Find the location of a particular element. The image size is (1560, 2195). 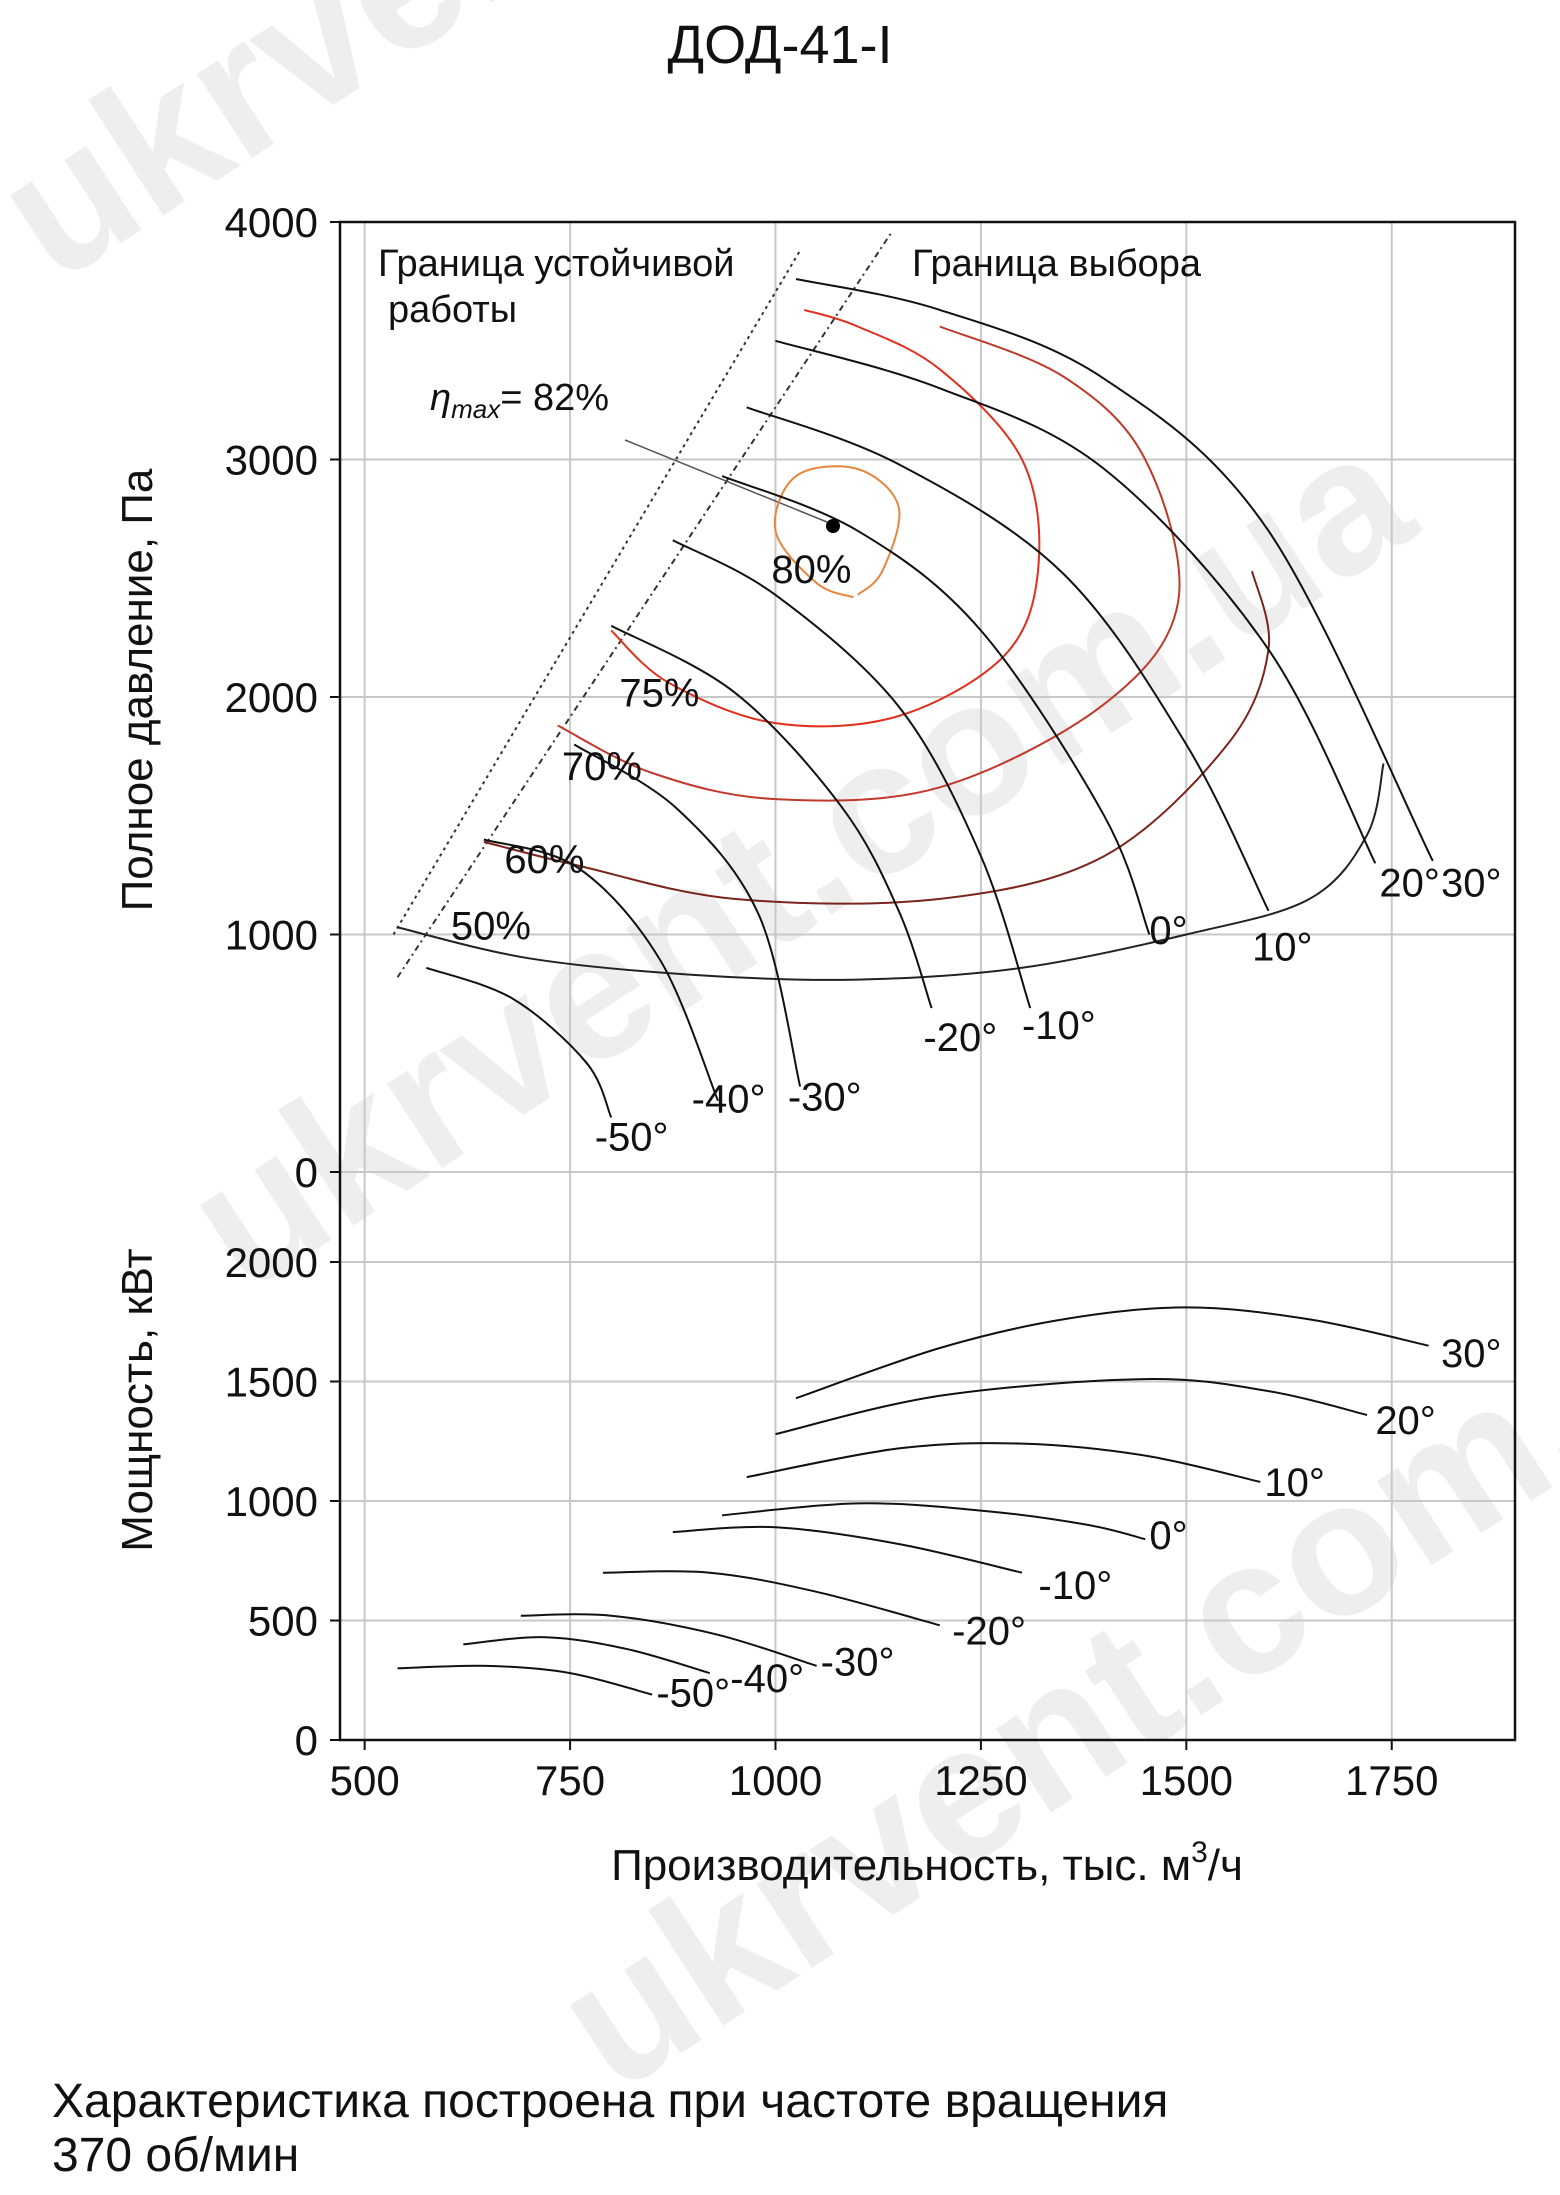

chart-title: ДОД-41-I is located at coordinates (780, 45).